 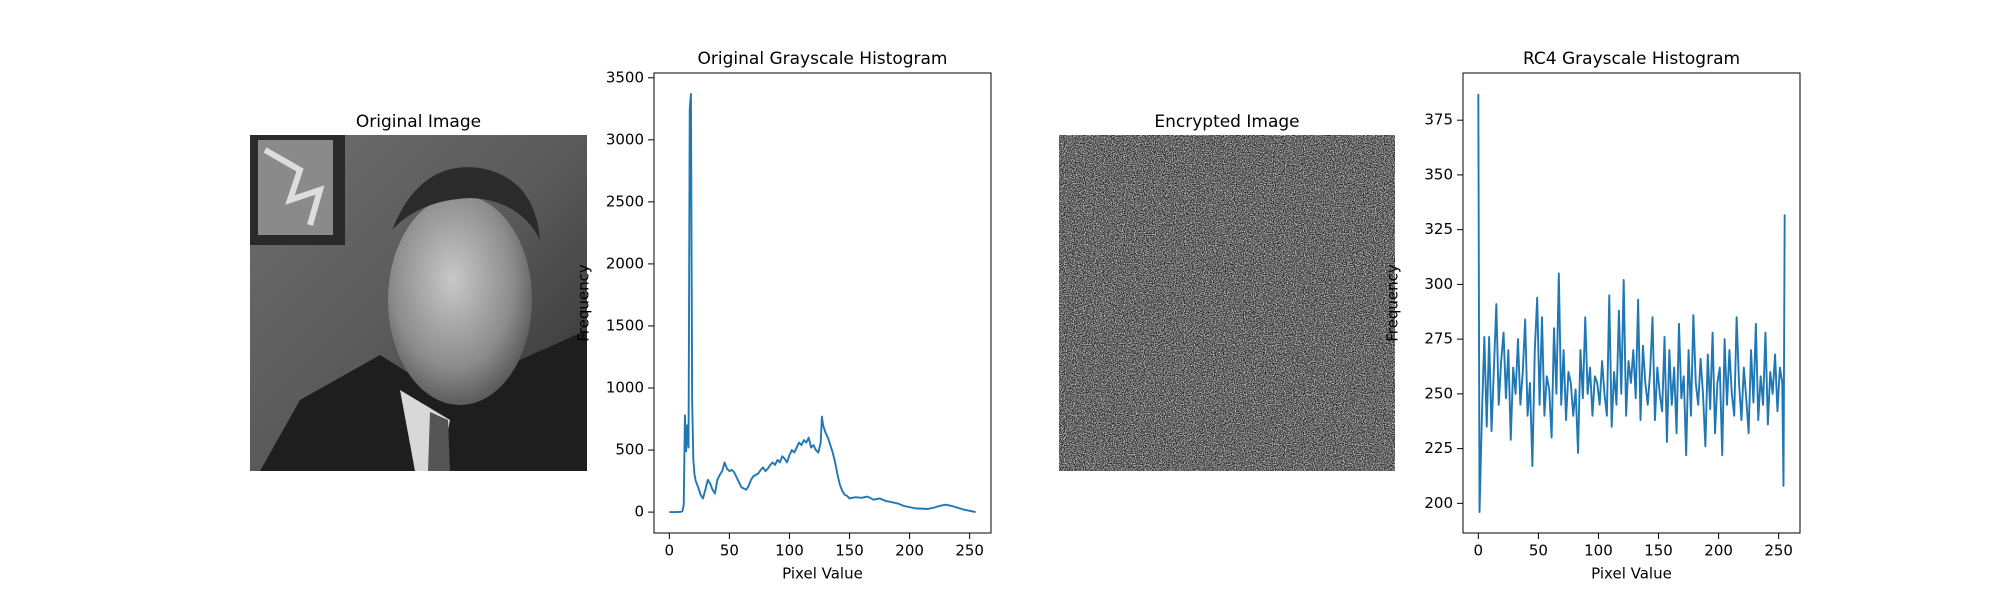 What do you see at coordinates (1438, 120) in the screenshot?
I see `y-tick-label: 375` at bounding box center [1438, 120].